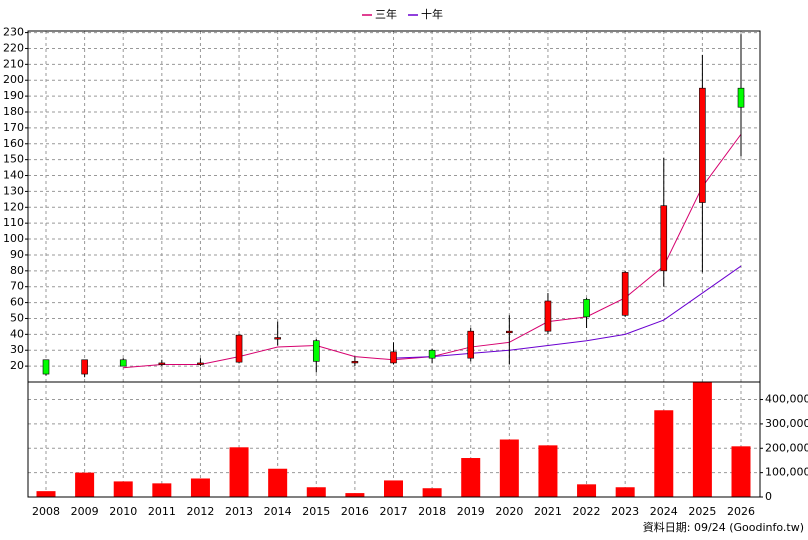 This screenshot has height=540, width=808. What do you see at coordinates (432, 511) in the screenshot?
I see `x-tick-label: 2018` at bounding box center [432, 511].